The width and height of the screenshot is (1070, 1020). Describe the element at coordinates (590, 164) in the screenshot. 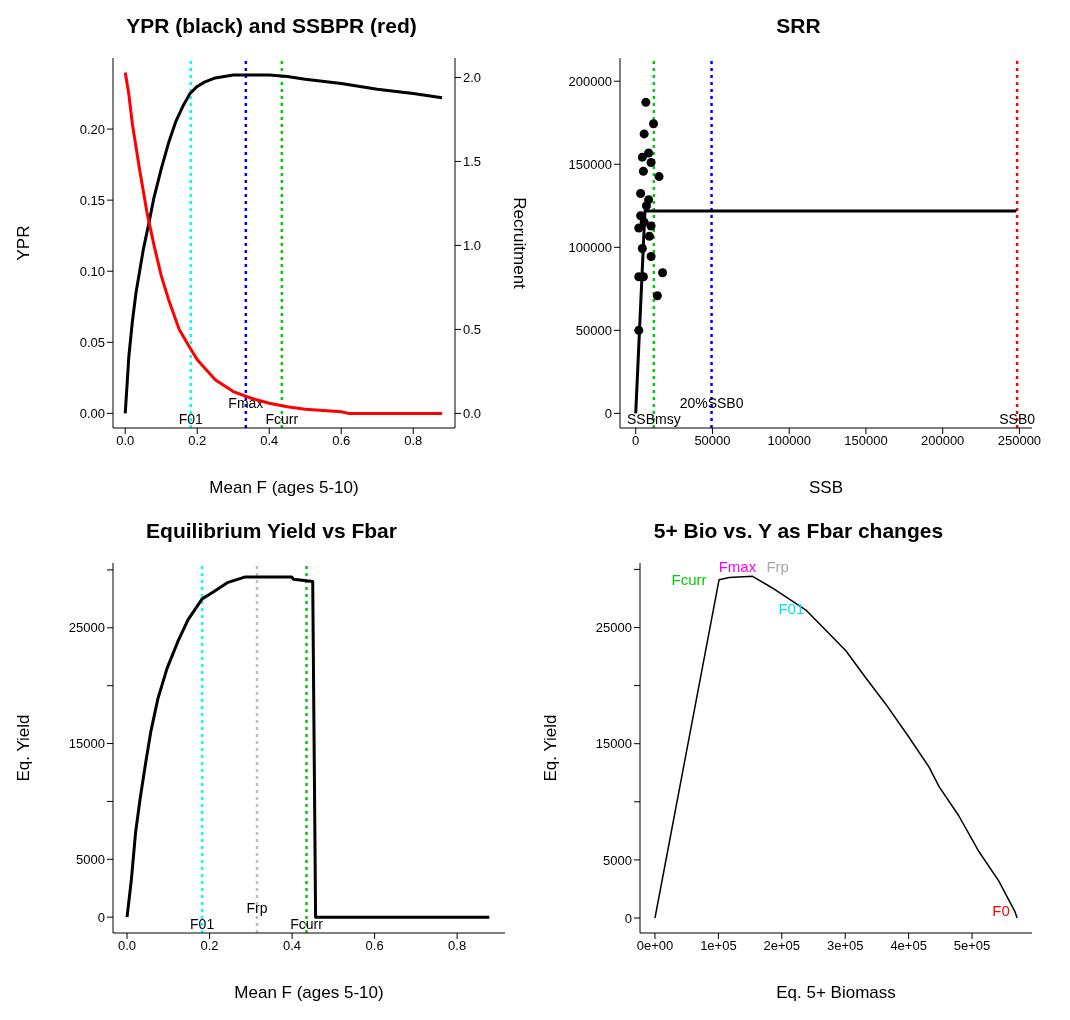

I see `y-tick-label: 150000` at that location.